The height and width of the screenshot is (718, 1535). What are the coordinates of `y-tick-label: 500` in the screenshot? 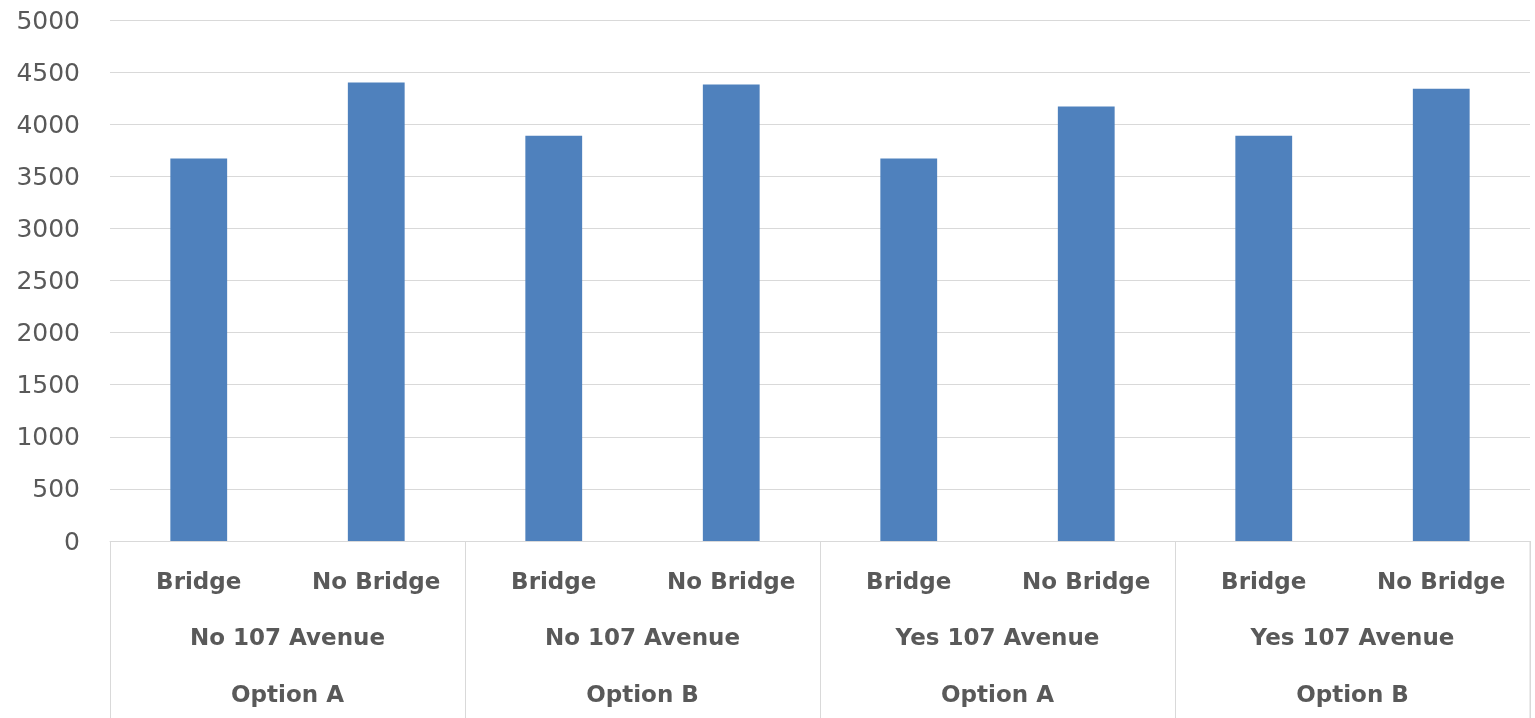 It's located at (56, 489).